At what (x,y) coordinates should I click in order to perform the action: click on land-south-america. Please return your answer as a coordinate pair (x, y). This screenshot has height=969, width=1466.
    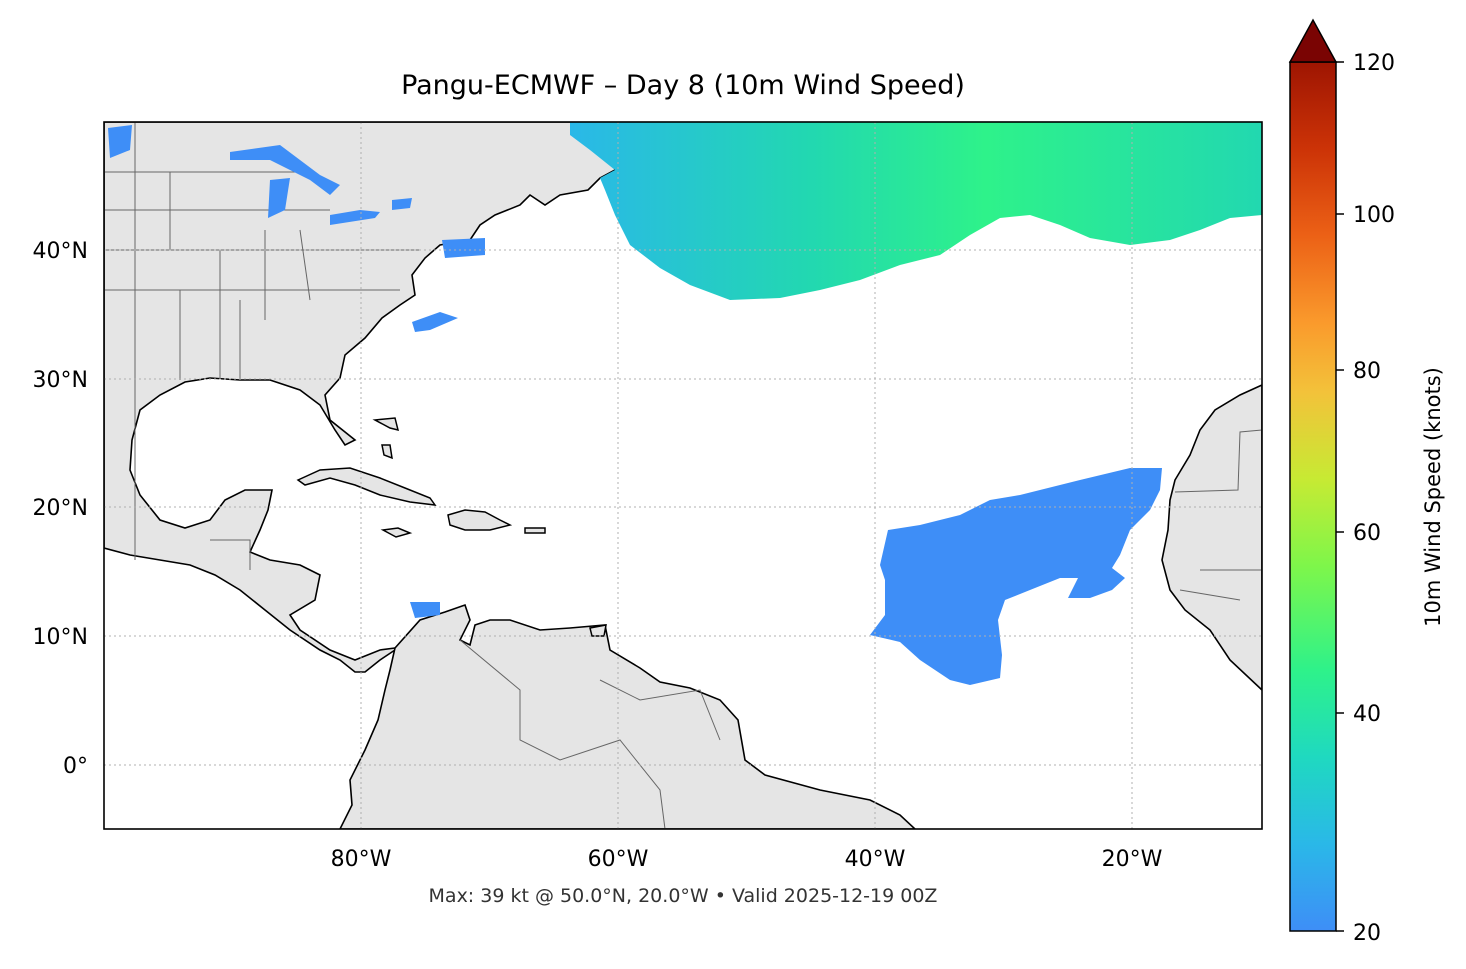
    Looking at the image, I should click on (628, 716).